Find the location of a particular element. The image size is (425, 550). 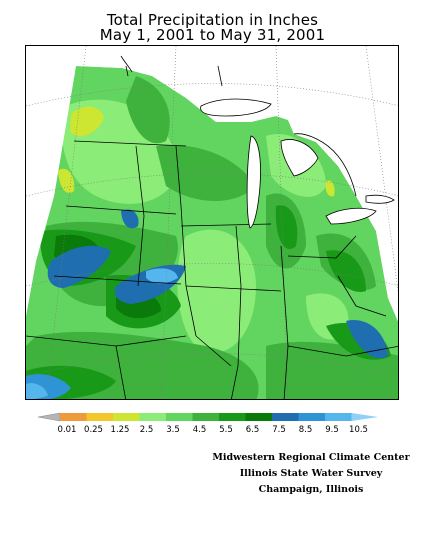

legend-label: 4.5 is located at coordinates (199, 430).